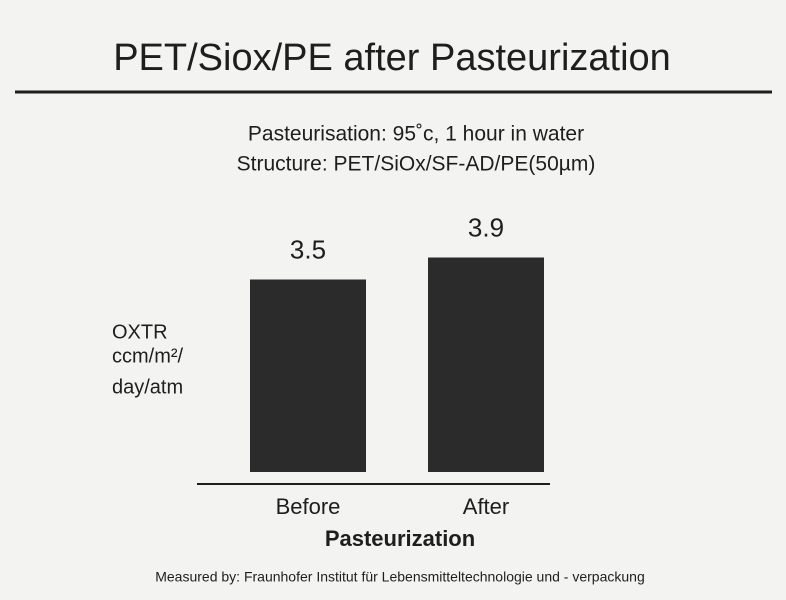 This screenshot has height=600, width=786. Describe the element at coordinates (416, 134) in the screenshot. I see `subtitle: Pasteurisation: 95˚c, 1 hour in water` at that location.